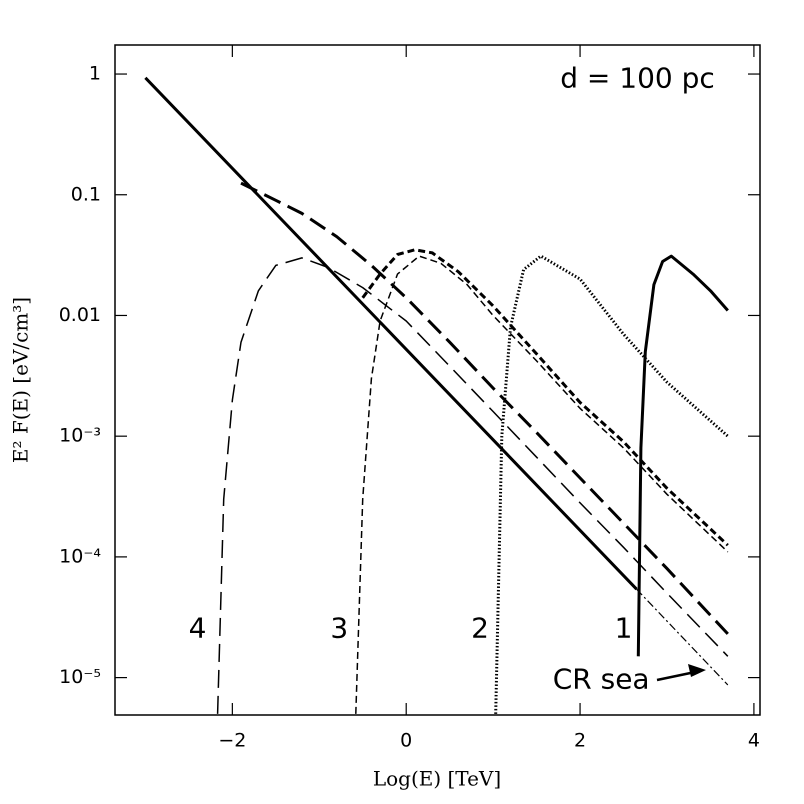 Image resolution: width=804 pixels, height=804 pixels. I want to click on annotation: 3, so click(339, 628).